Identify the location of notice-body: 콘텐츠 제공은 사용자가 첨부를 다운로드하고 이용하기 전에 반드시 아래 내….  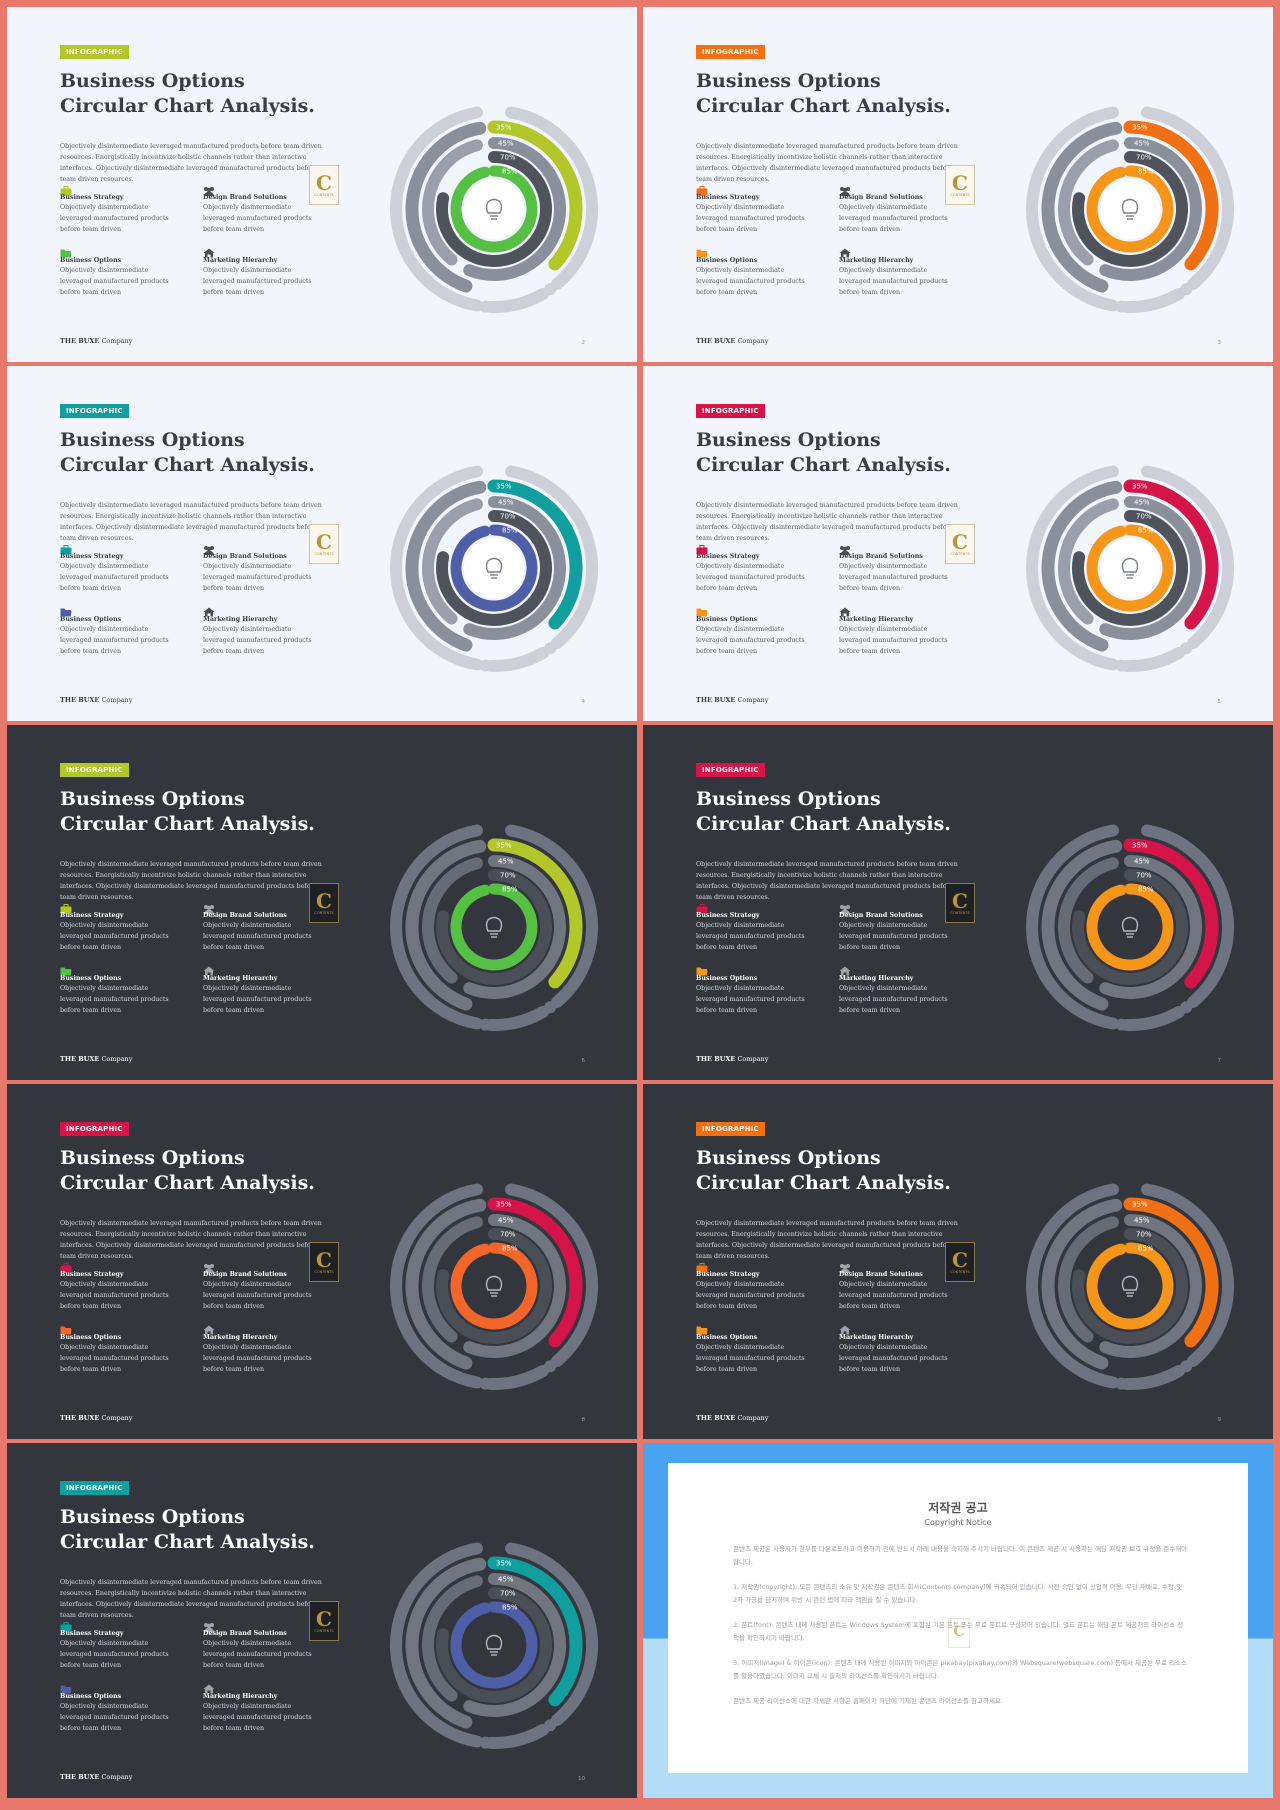
(960, 1631).